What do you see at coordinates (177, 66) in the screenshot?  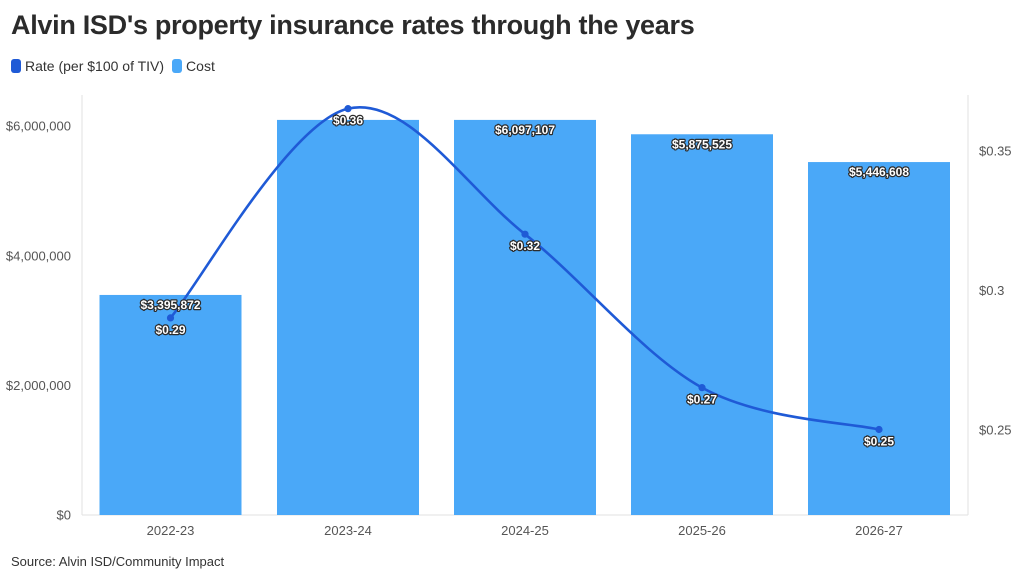 I see `legend-swatch-cost` at bounding box center [177, 66].